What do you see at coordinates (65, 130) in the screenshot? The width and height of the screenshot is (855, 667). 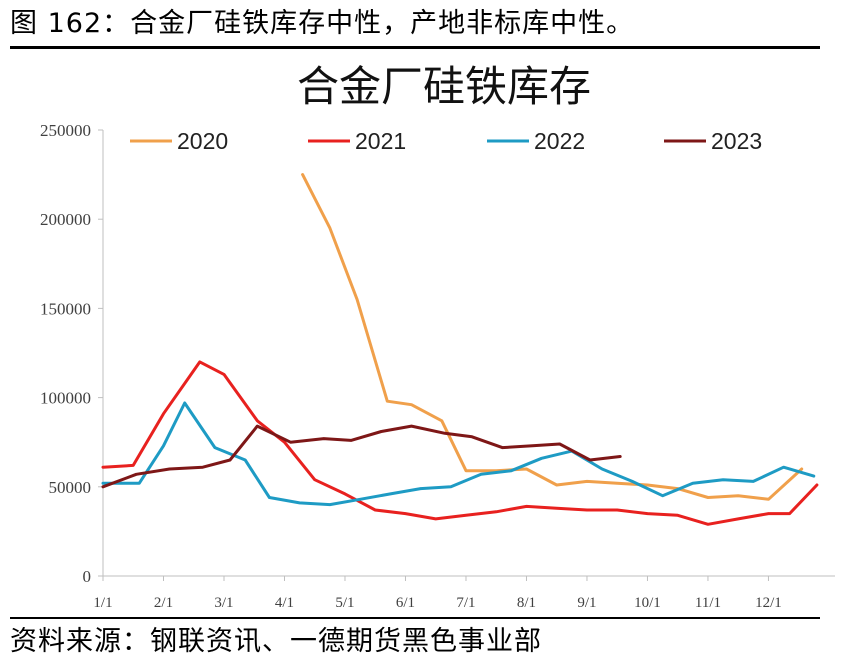 I see `y-tick-label: 250000` at bounding box center [65, 130].